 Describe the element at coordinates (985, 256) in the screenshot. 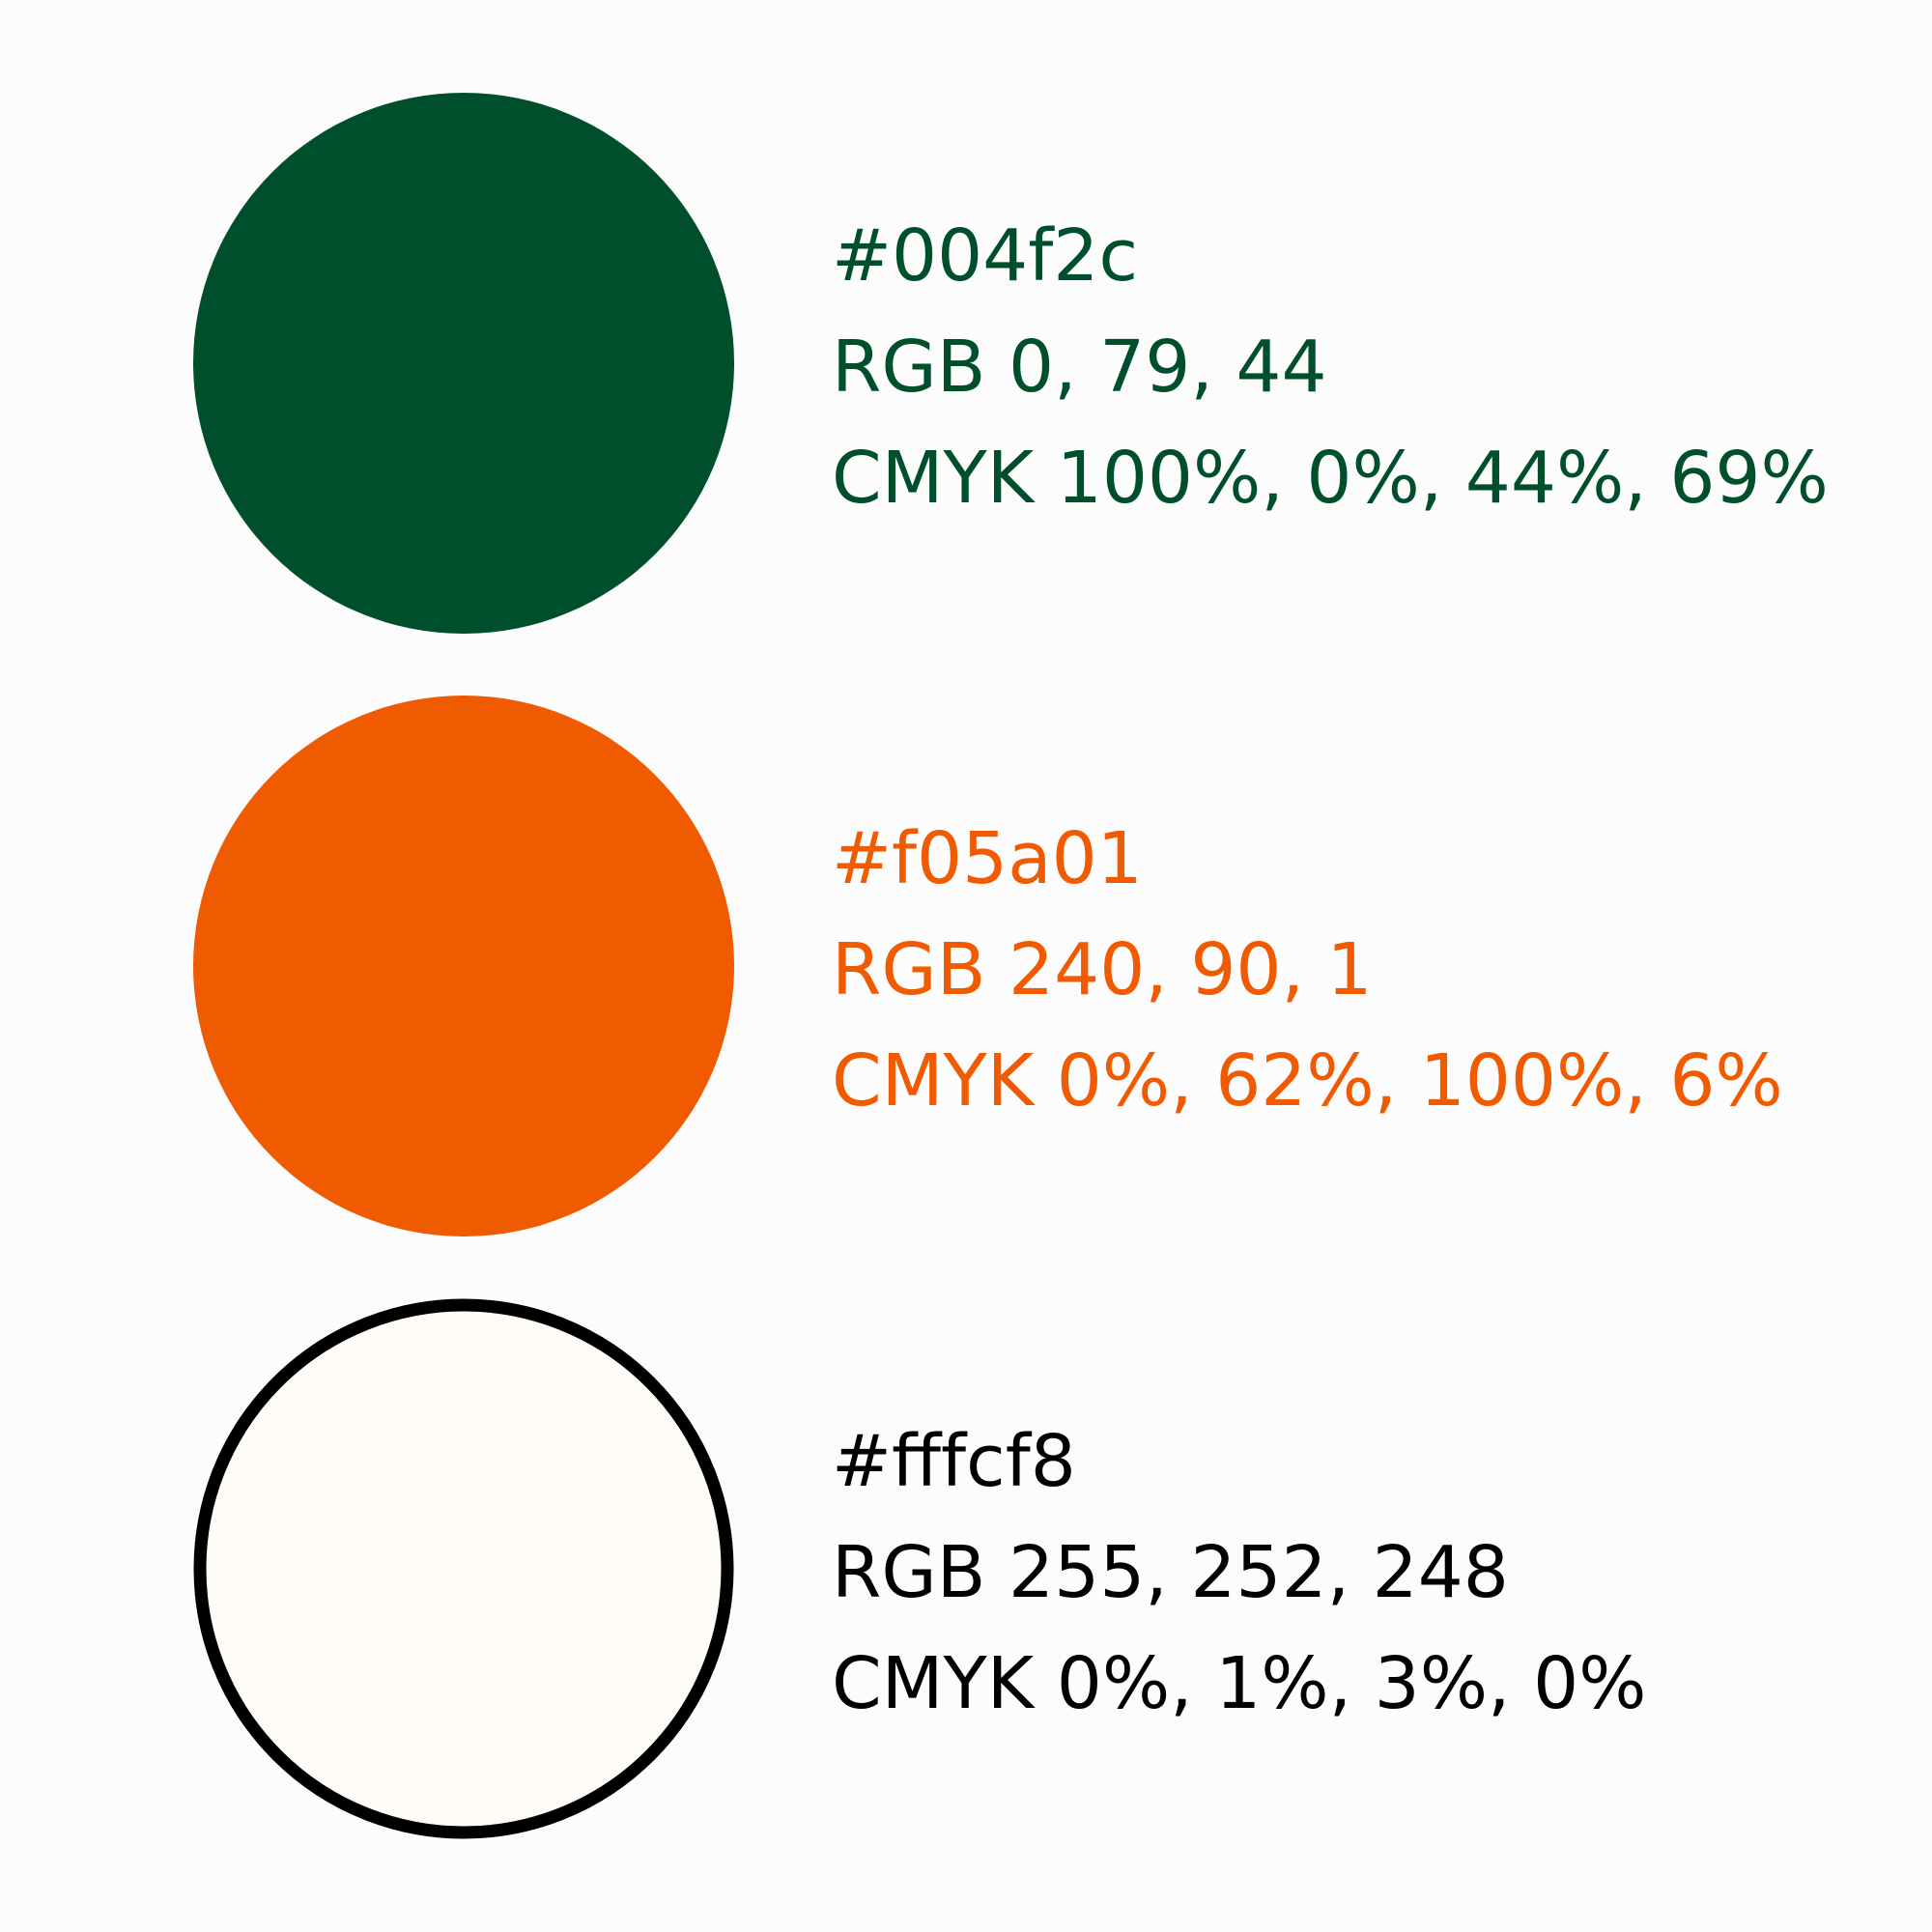

I see `hex-code: #004f2c` at that location.